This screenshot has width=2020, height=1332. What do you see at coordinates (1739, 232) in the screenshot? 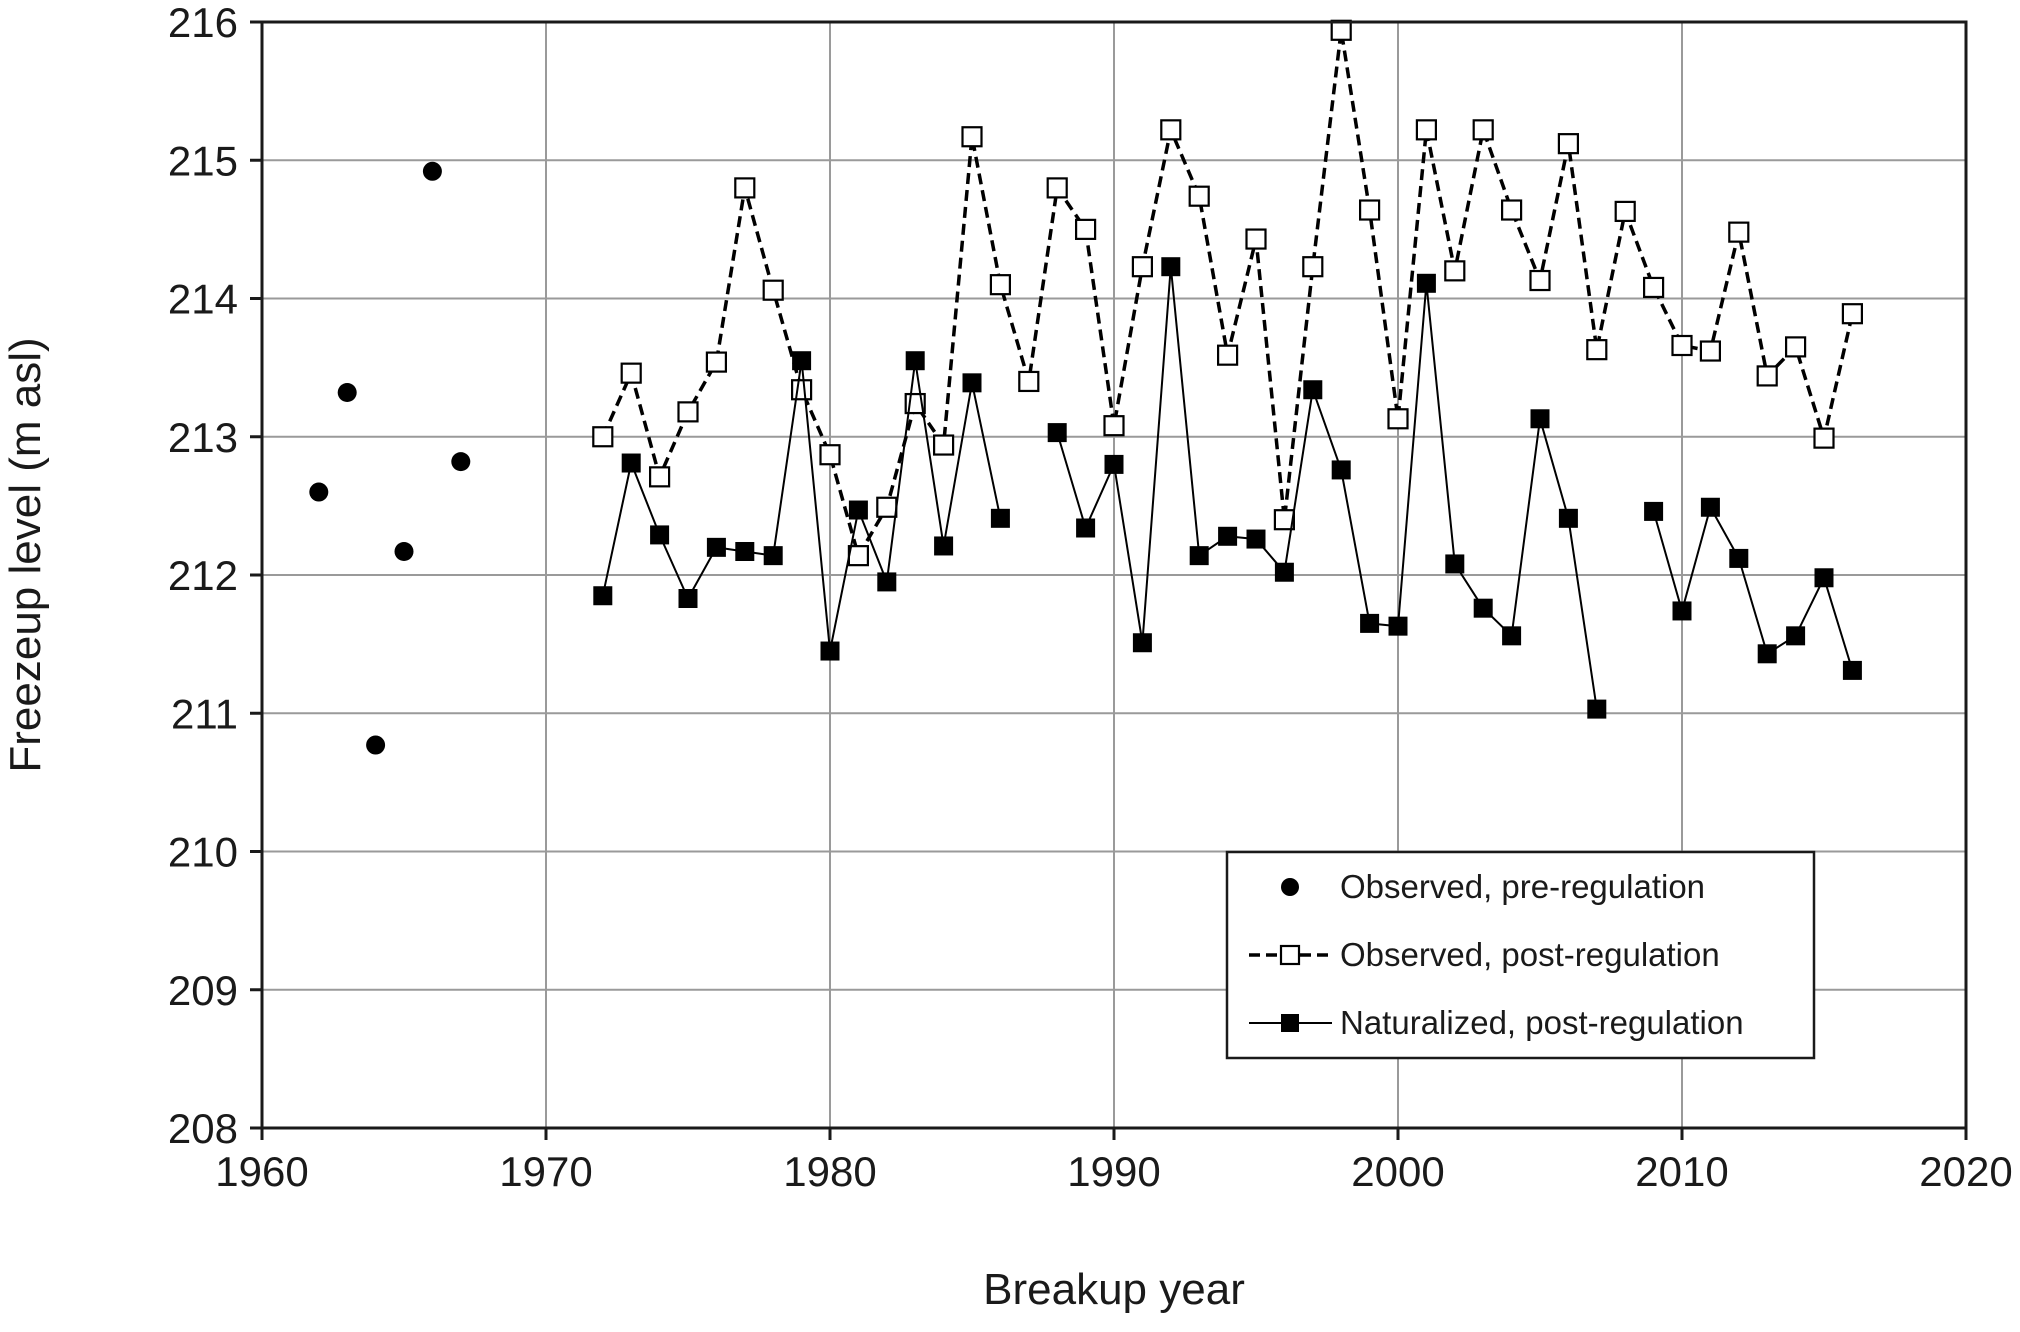
I see `series-1-point-2012` at bounding box center [1739, 232].